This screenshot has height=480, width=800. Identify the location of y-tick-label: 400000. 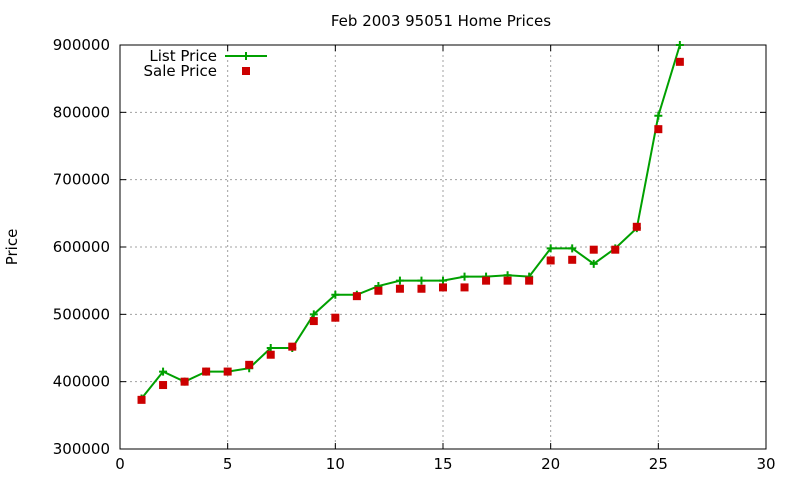
(81, 382).